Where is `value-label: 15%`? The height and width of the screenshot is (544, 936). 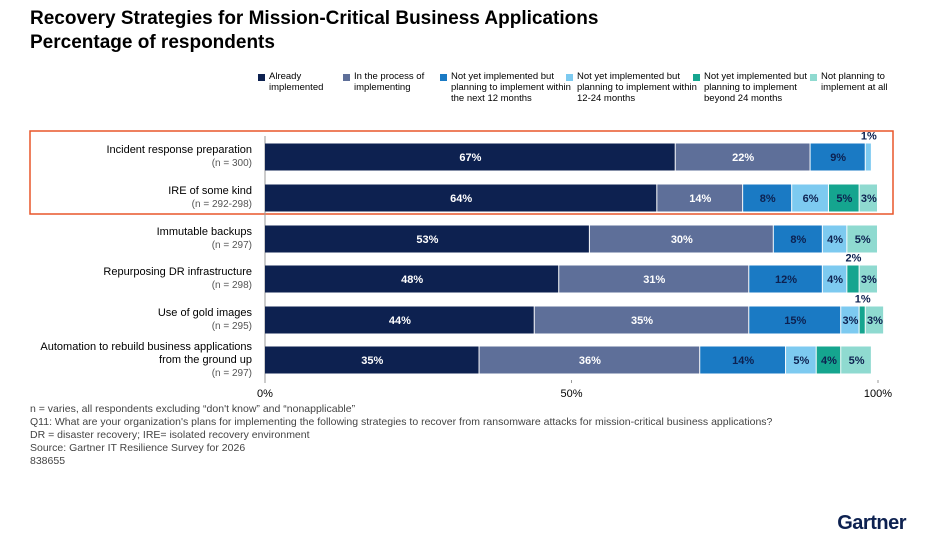
value-label: 15% is located at coordinates (795, 321).